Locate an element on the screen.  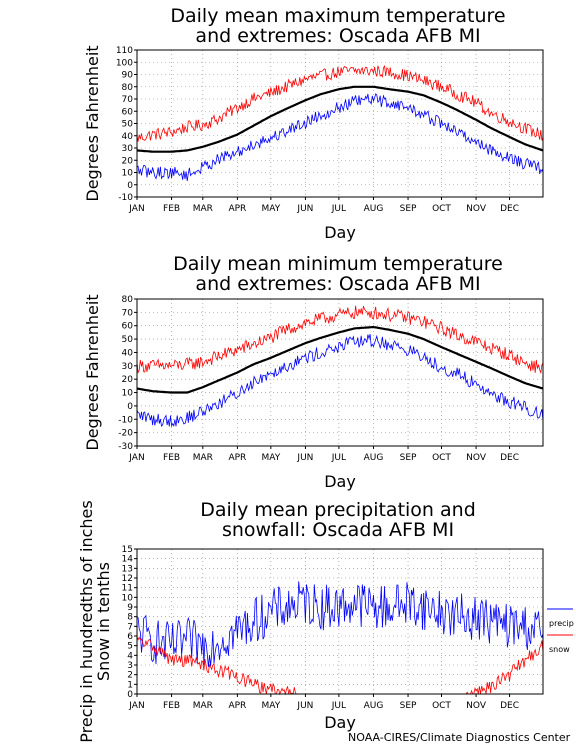
y-tick-label: 5 is located at coordinates (130, 647).